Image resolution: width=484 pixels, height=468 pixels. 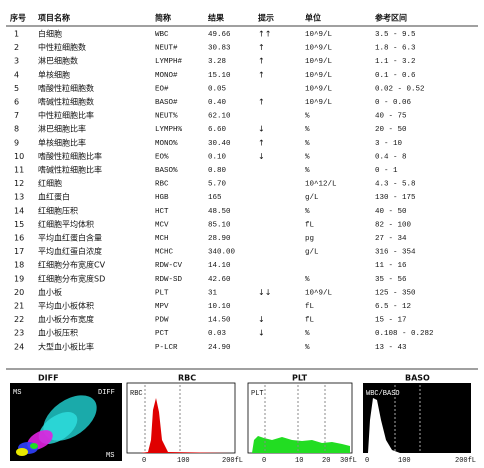 What do you see at coordinates (166, 49) in the screenshot?
I see `cell-abbr: NEUT#` at bounding box center [166, 49].